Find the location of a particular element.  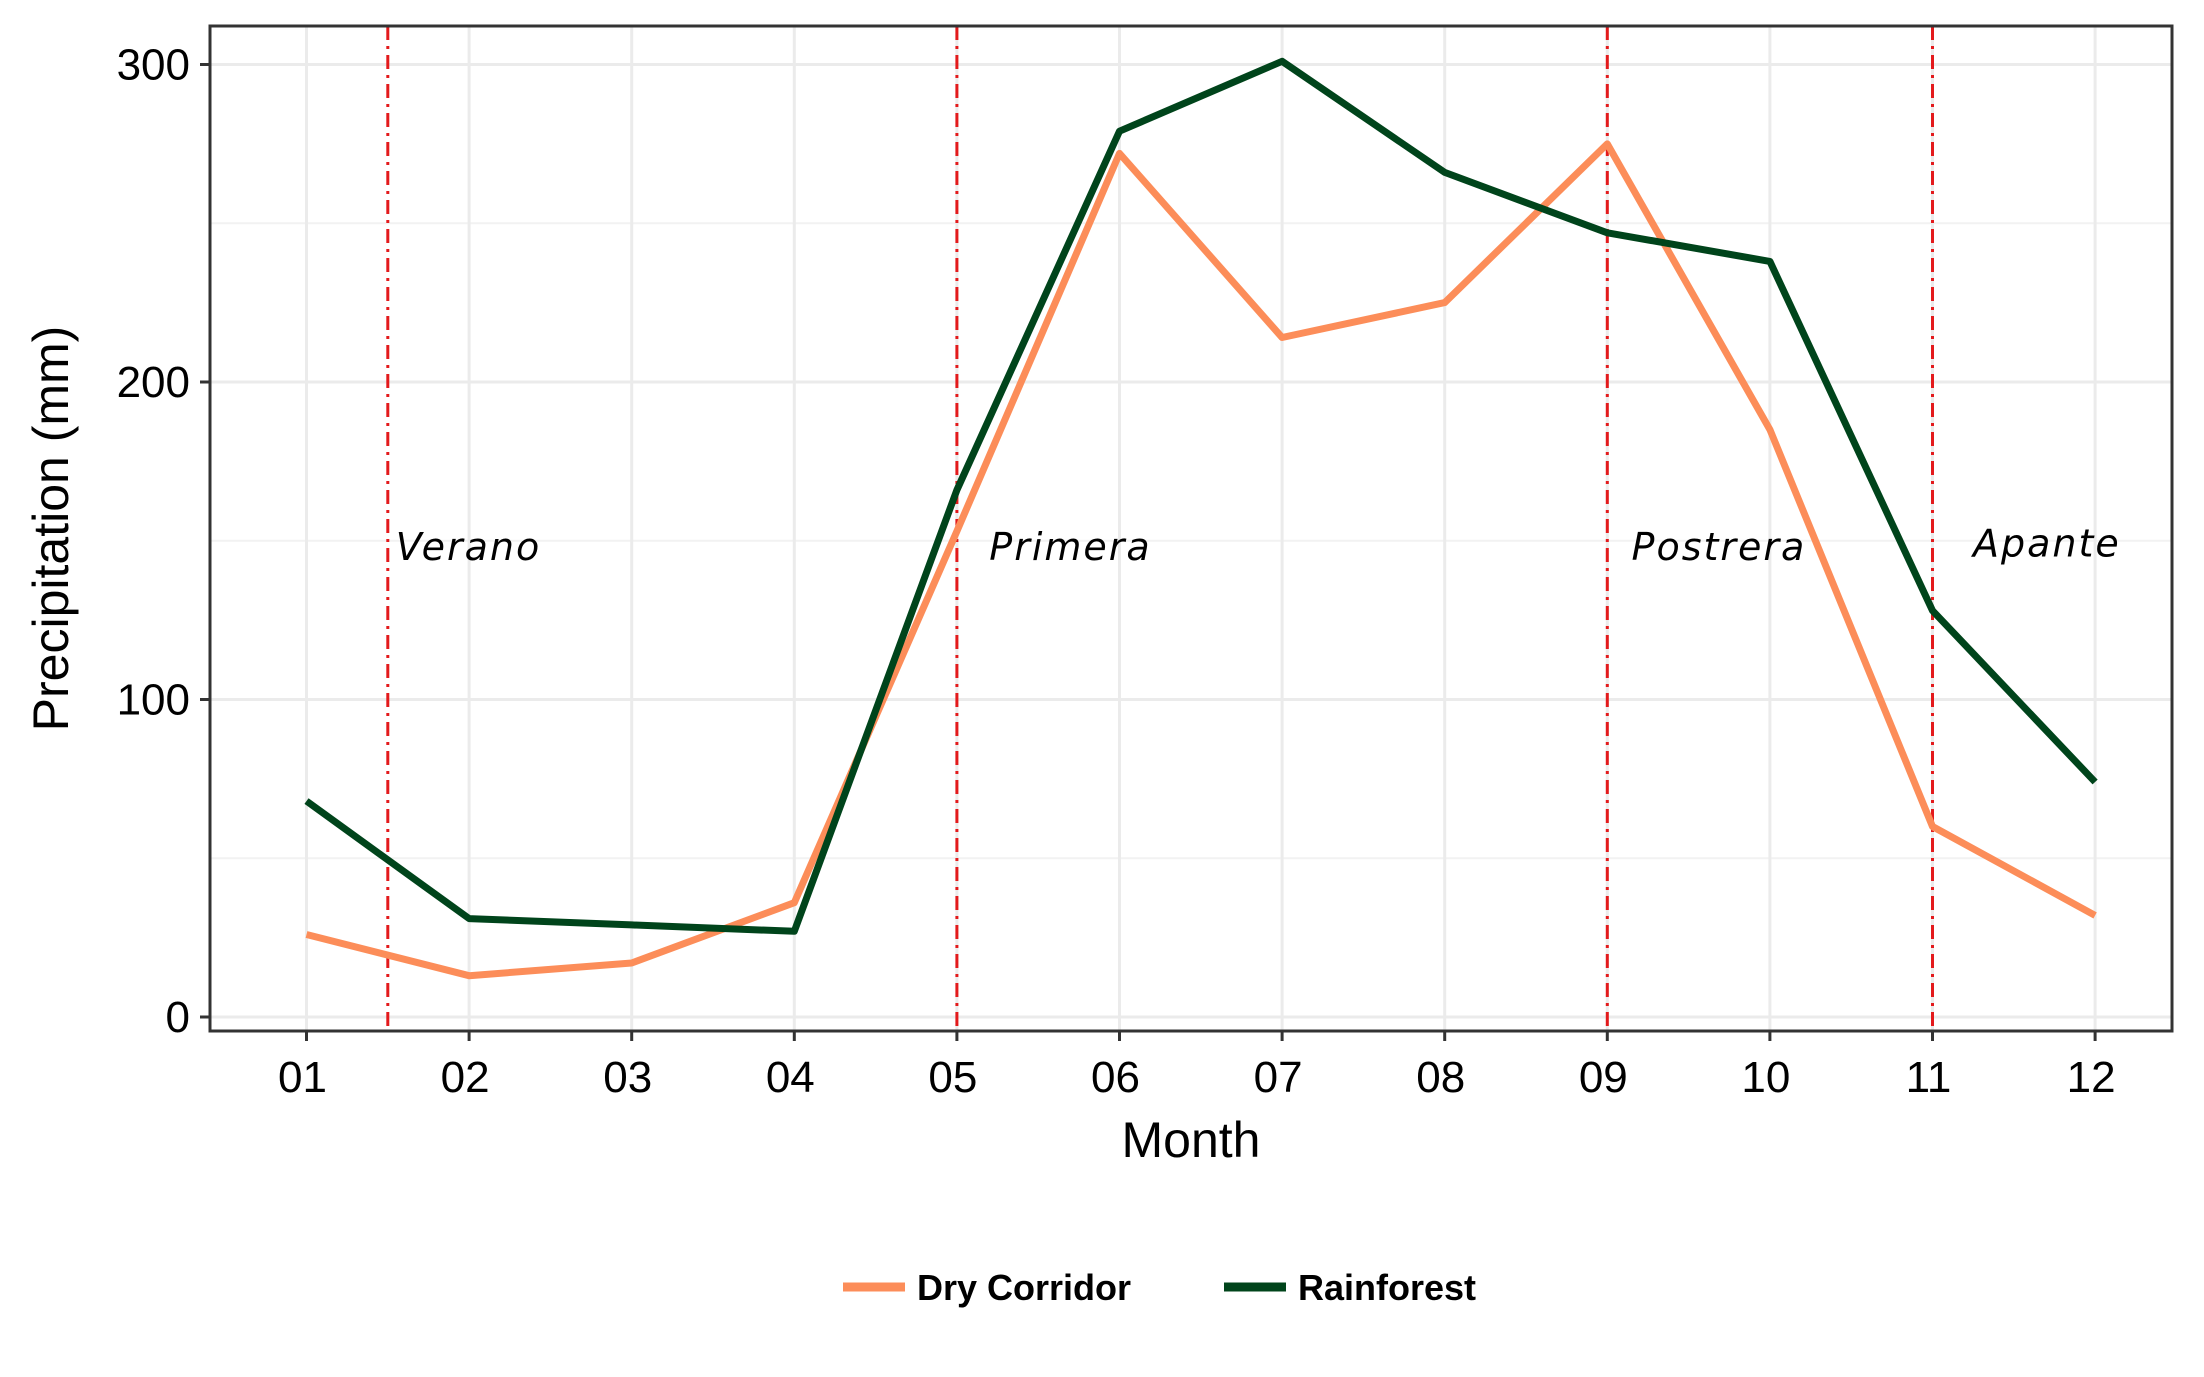

x-tick-label: 06 is located at coordinates (1115, 1077).